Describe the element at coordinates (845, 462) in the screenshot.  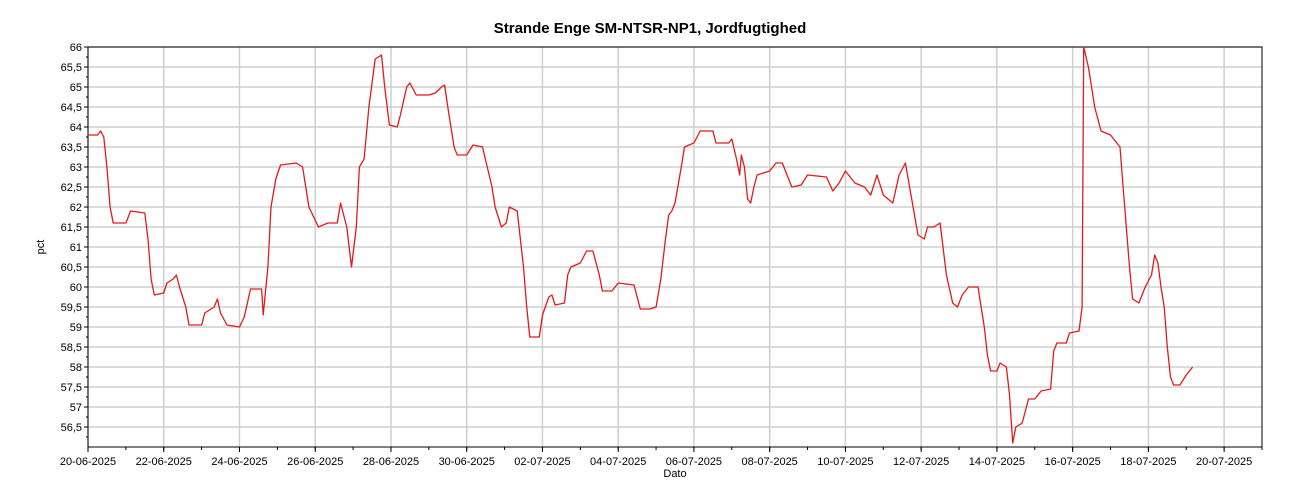
I see `x-tick-label: 10-07-2025` at that location.